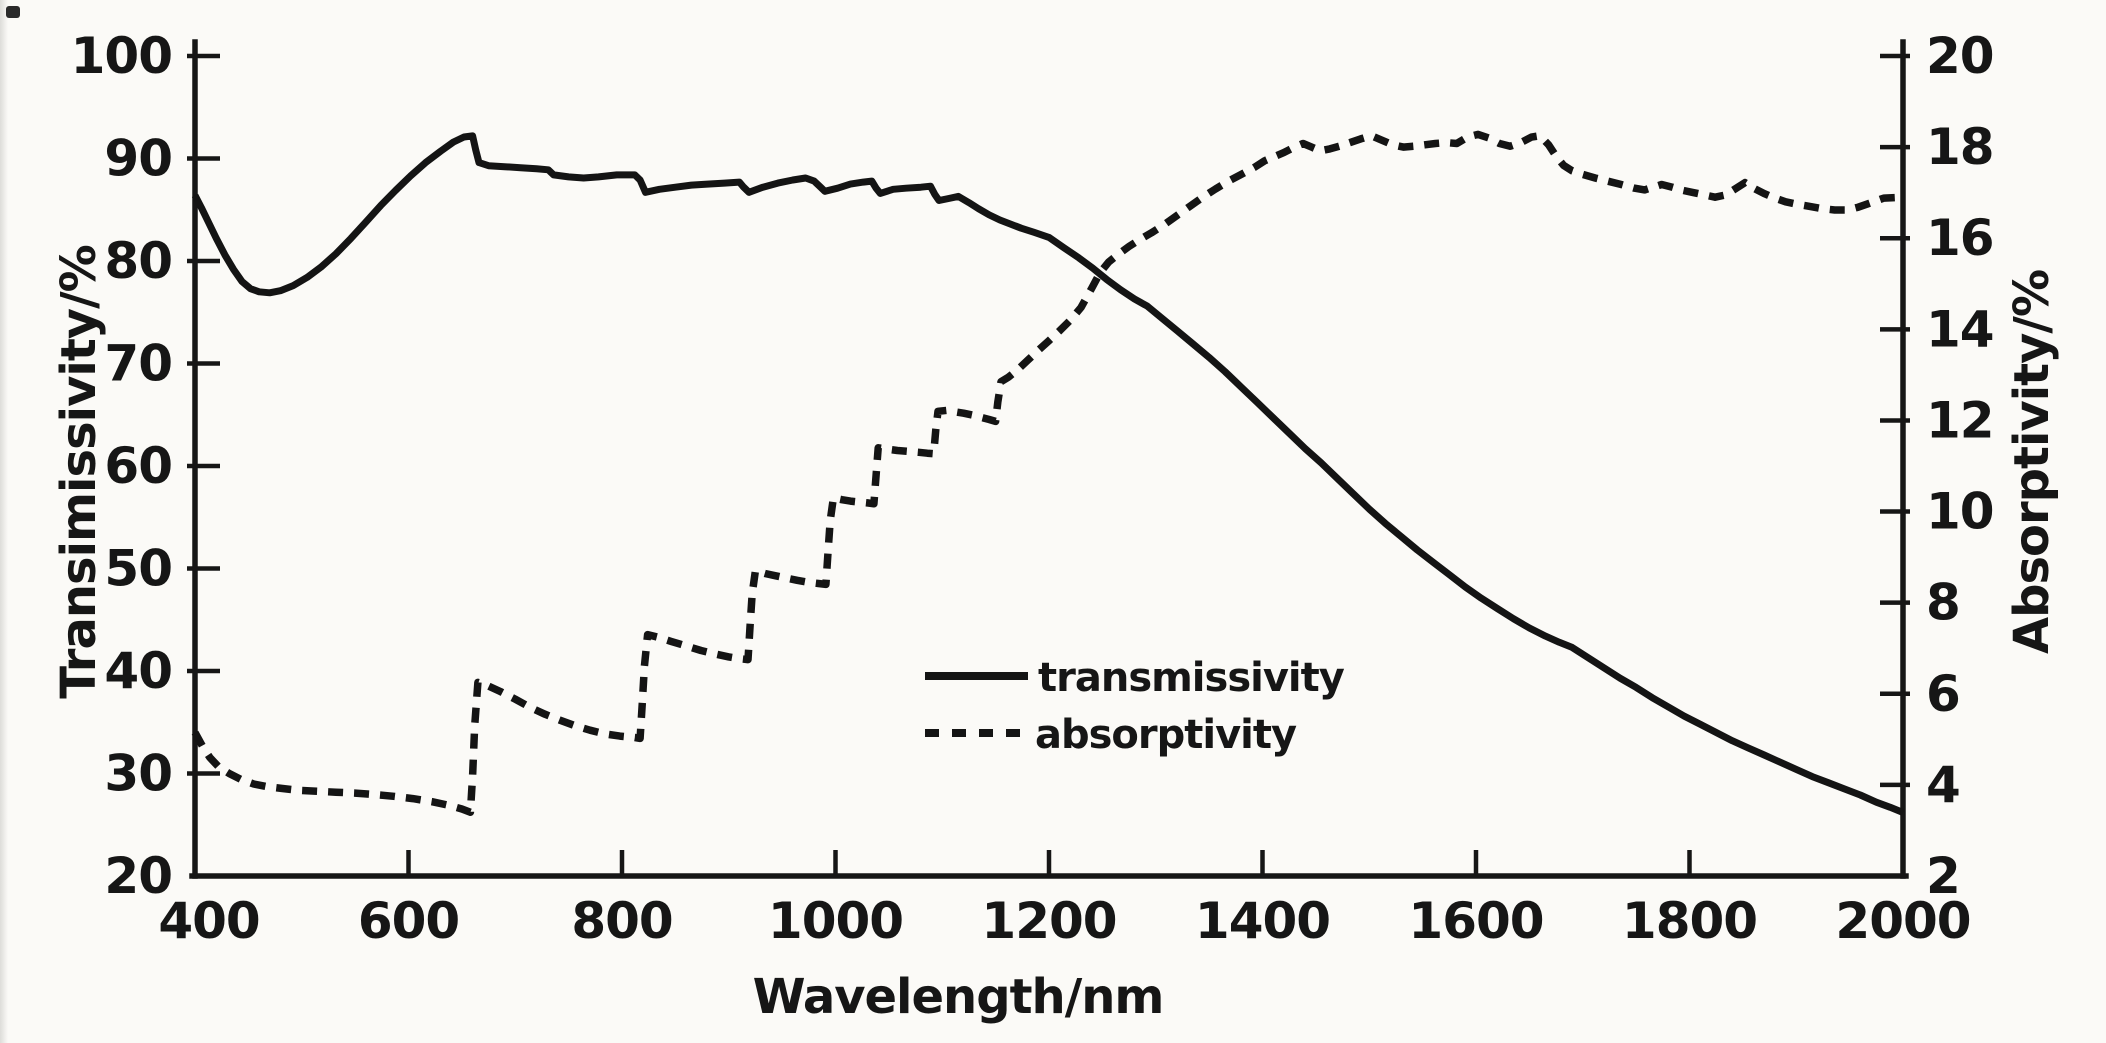 The image size is (2106, 1043). What do you see at coordinates (138, 774) in the screenshot?
I see `y-left-tick-label: 30` at bounding box center [138, 774].